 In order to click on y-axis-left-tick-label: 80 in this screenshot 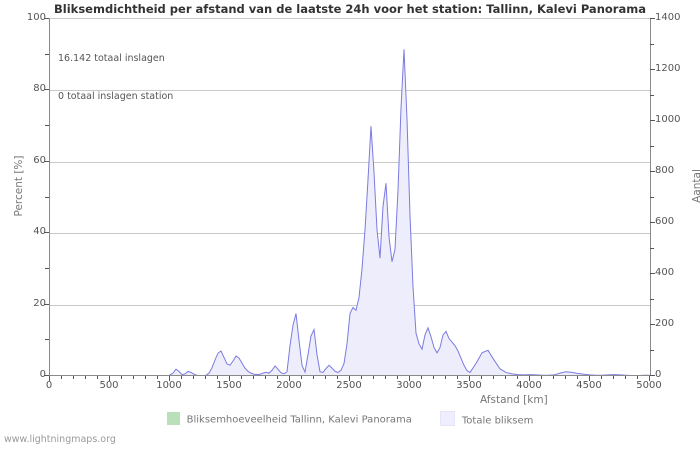, I will do `click(39, 89)`.